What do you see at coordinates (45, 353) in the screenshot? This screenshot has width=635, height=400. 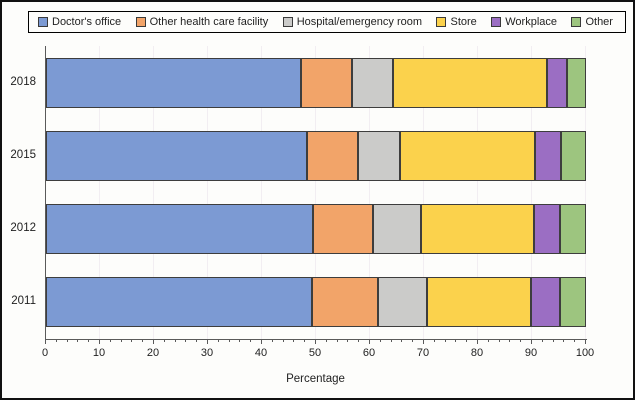 I see `x-axis-tick-label: 0` at bounding box center [45, 353].